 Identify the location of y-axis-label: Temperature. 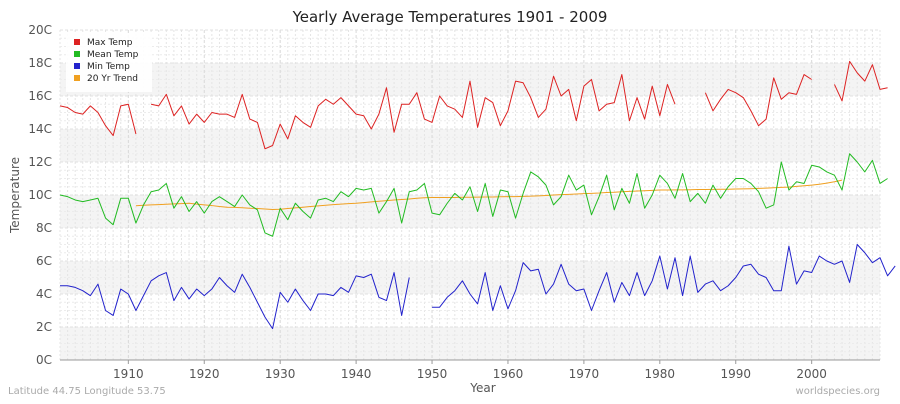
(15, 195).